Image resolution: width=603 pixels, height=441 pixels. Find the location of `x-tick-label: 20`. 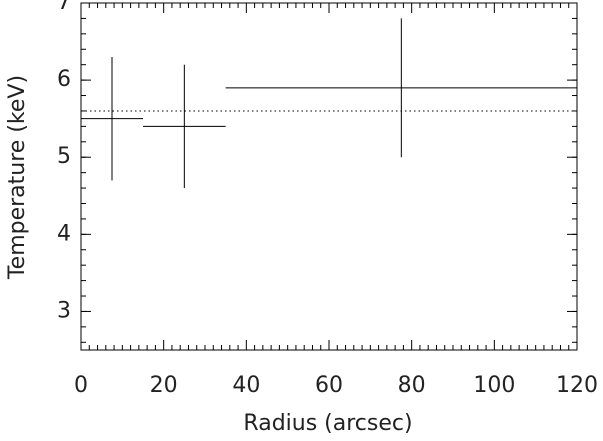

x-tick-label: 20 is located at coordinates (164, 385).